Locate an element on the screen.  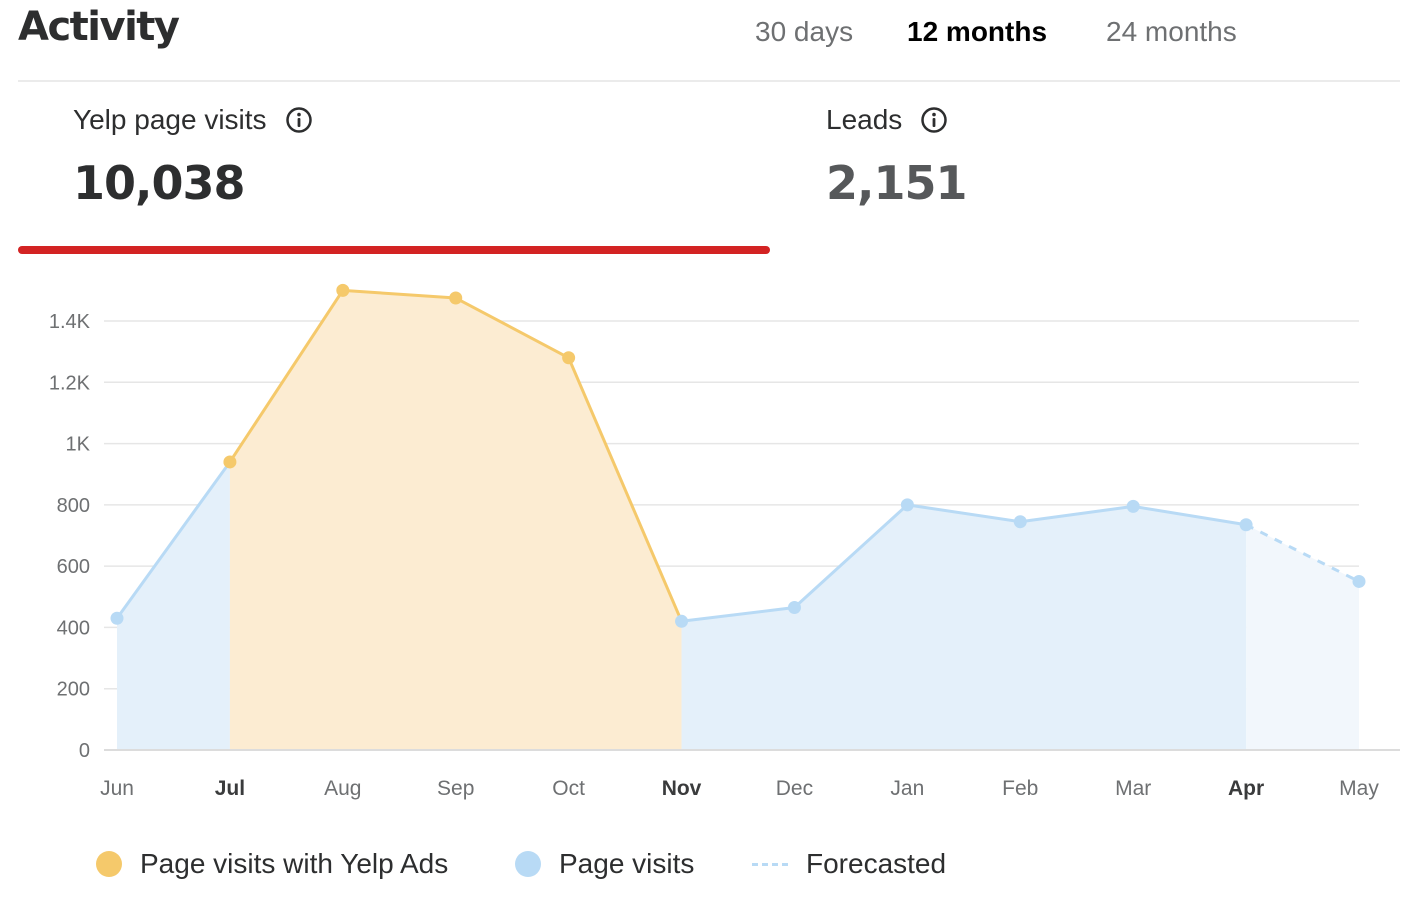
legend-item-ads: Page visits with Yelp Ads is located at coordinates (272, 864).